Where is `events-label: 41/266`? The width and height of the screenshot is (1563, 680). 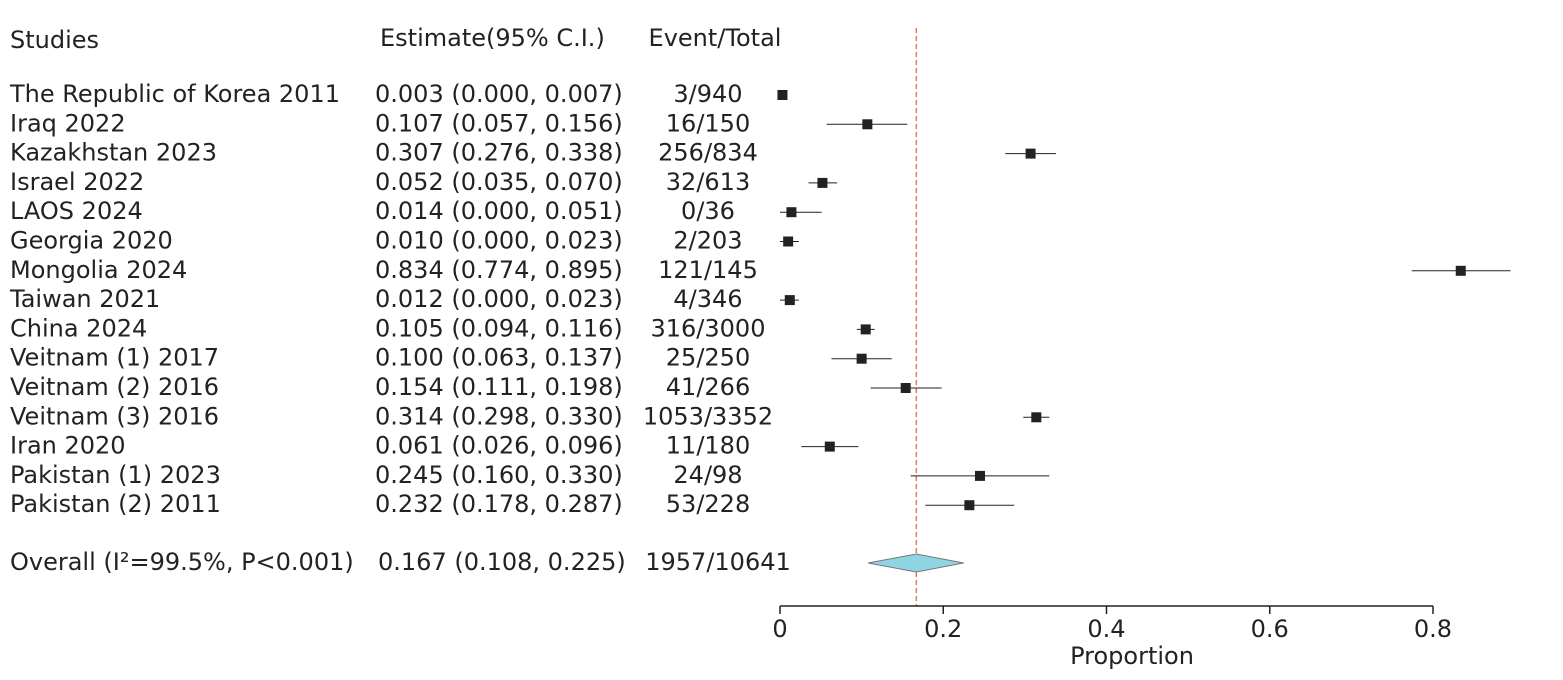 events-label: 41/266 is located at coordinates (708, 387).